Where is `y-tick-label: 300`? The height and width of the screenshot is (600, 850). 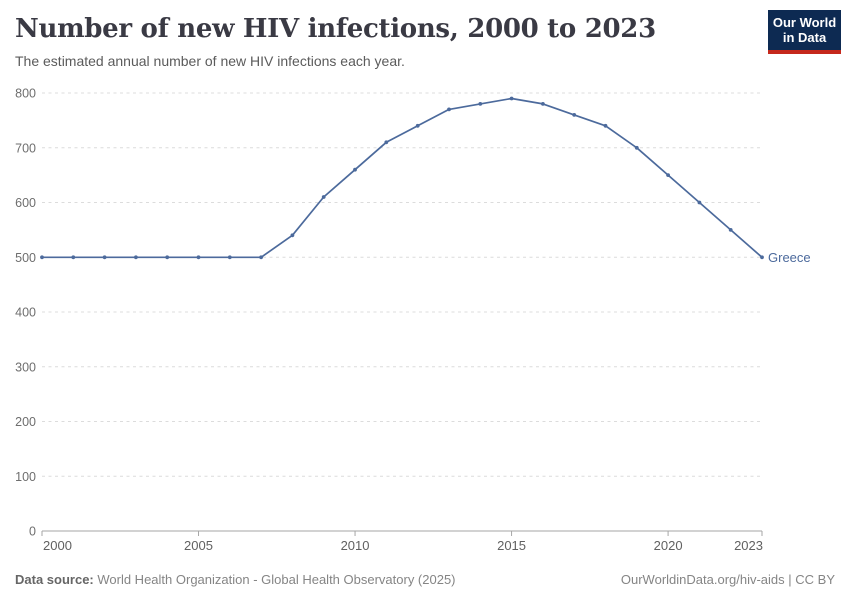
y-tick-label: 300 is located at coordinates (25, 367).